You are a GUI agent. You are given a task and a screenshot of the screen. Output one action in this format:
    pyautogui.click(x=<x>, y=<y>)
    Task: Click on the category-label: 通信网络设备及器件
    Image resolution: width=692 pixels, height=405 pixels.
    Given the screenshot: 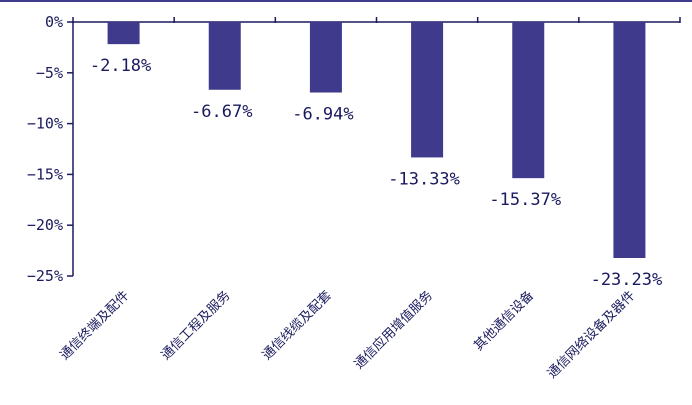 What is the action you would take?
    pyautogui.click(x=591, y=335)
    